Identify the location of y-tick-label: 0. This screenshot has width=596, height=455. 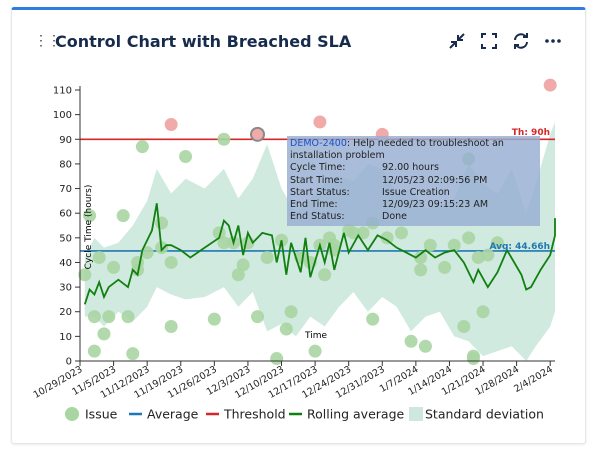
(69, 362).